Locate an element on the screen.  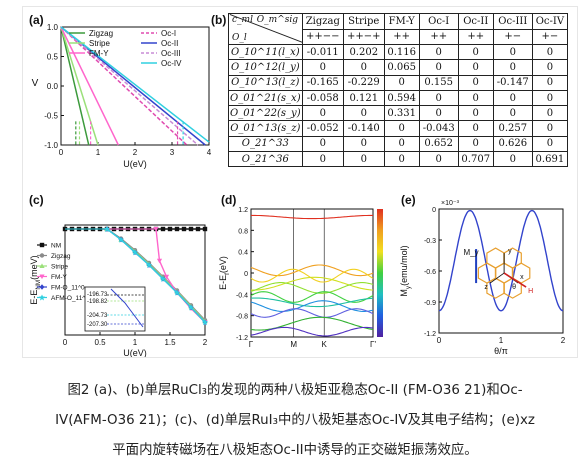
table-sign-row: ++−− ++−+ ++ ++ ++ +− +− is located at coordinates (399, 36).